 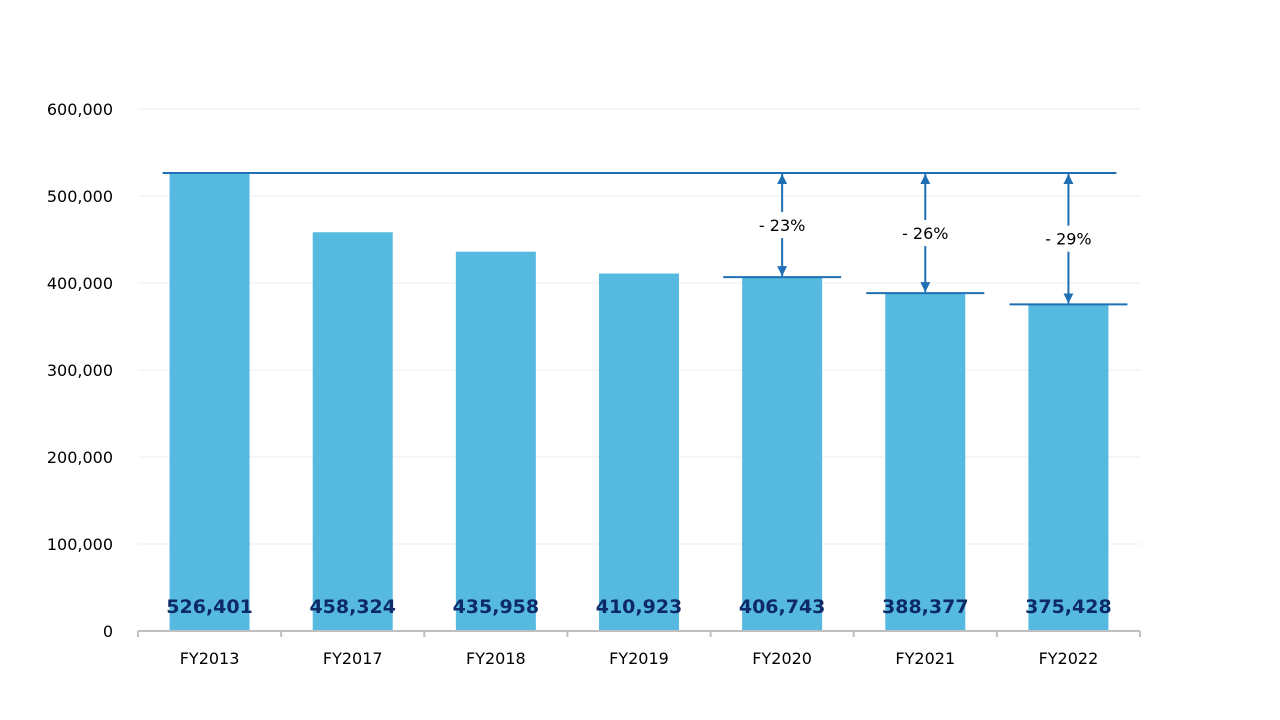 I want to click on bar-fy2018, so click(x=495, y=441).